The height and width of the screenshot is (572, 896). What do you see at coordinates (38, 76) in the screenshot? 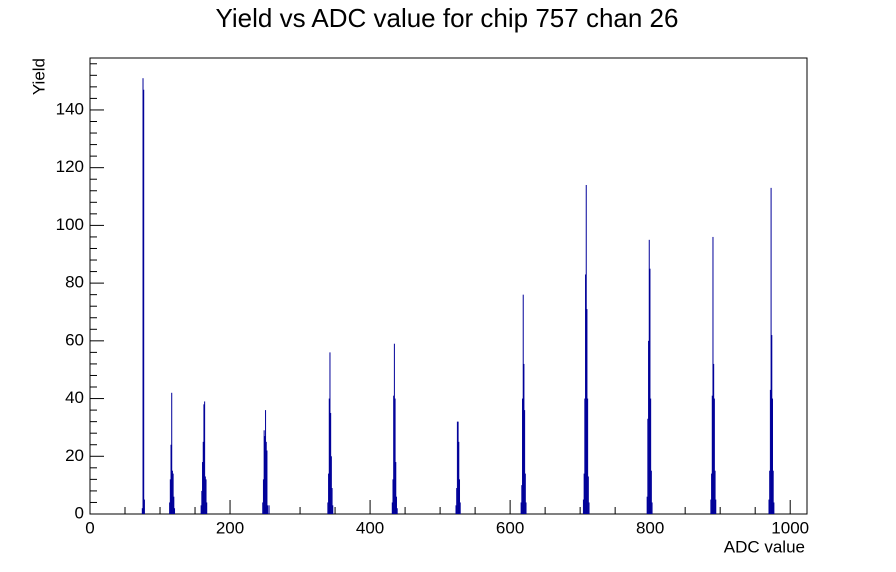
I see `y-axis-label: Yield` at bounding box center [38, 76].